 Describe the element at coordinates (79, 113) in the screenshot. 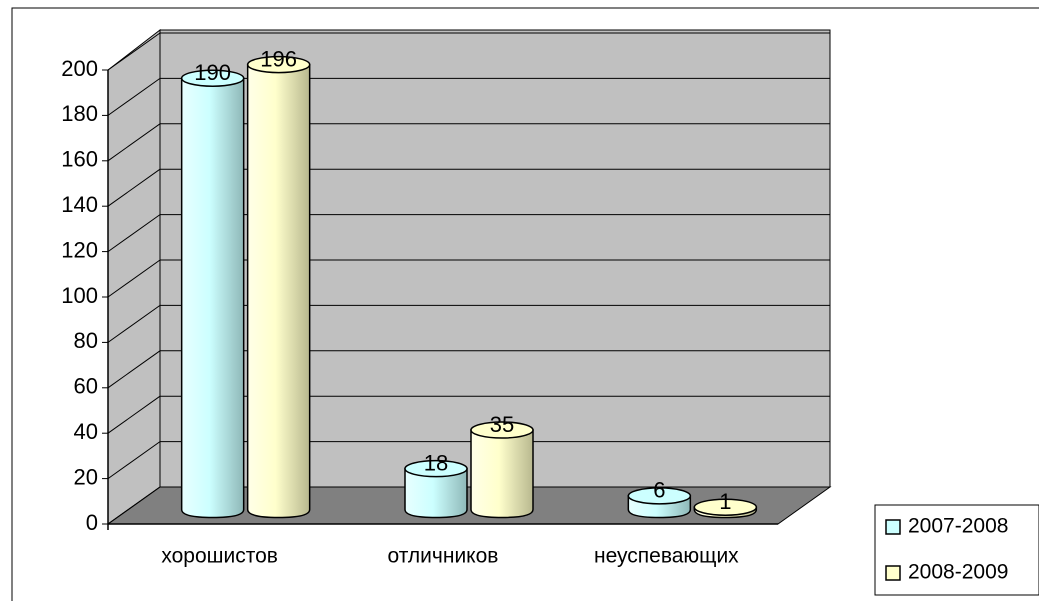

I see `y-tick-label: 180` at that location.